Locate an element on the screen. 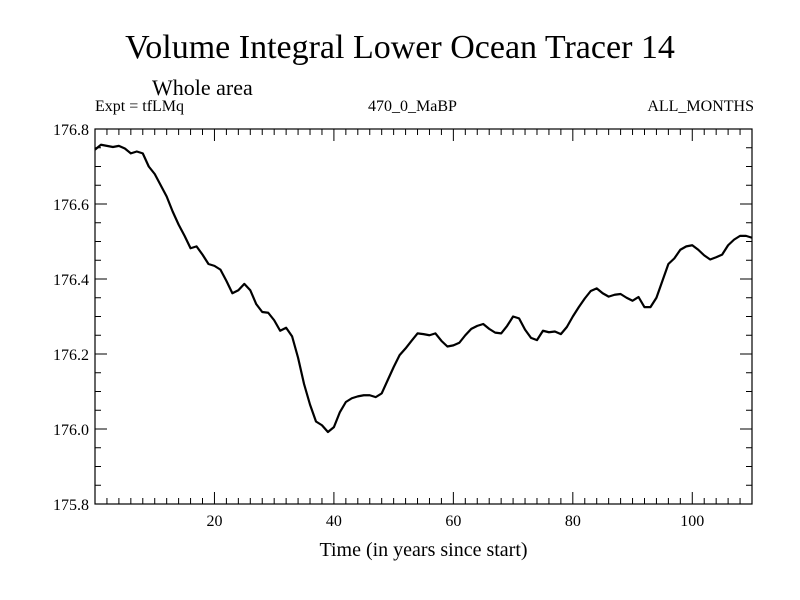 The width and height of the screenshot is (800, 600). y-tick-label: 176.4 is located at coordinates (71, 280).